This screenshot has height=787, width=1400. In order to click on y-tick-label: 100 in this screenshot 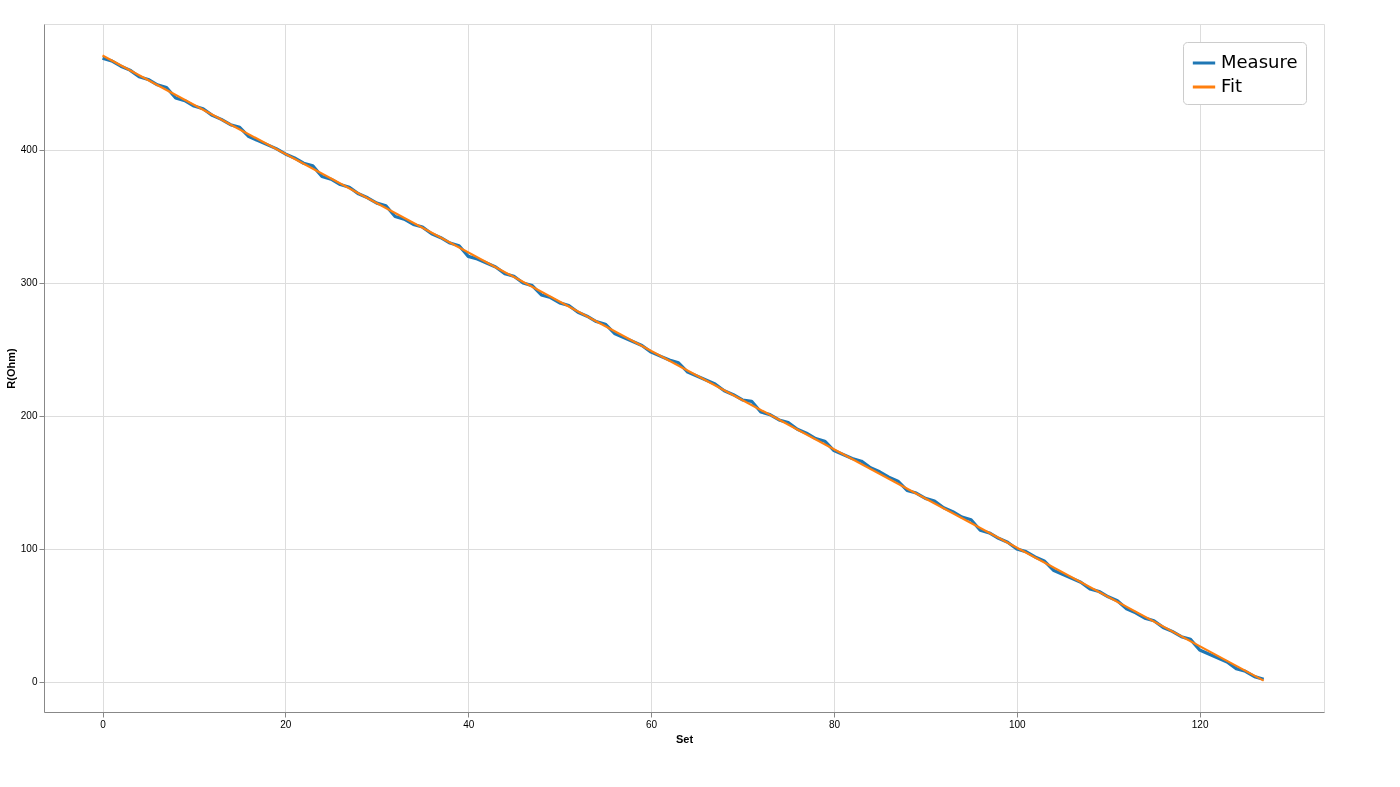, I will do `click(29, 549)`.